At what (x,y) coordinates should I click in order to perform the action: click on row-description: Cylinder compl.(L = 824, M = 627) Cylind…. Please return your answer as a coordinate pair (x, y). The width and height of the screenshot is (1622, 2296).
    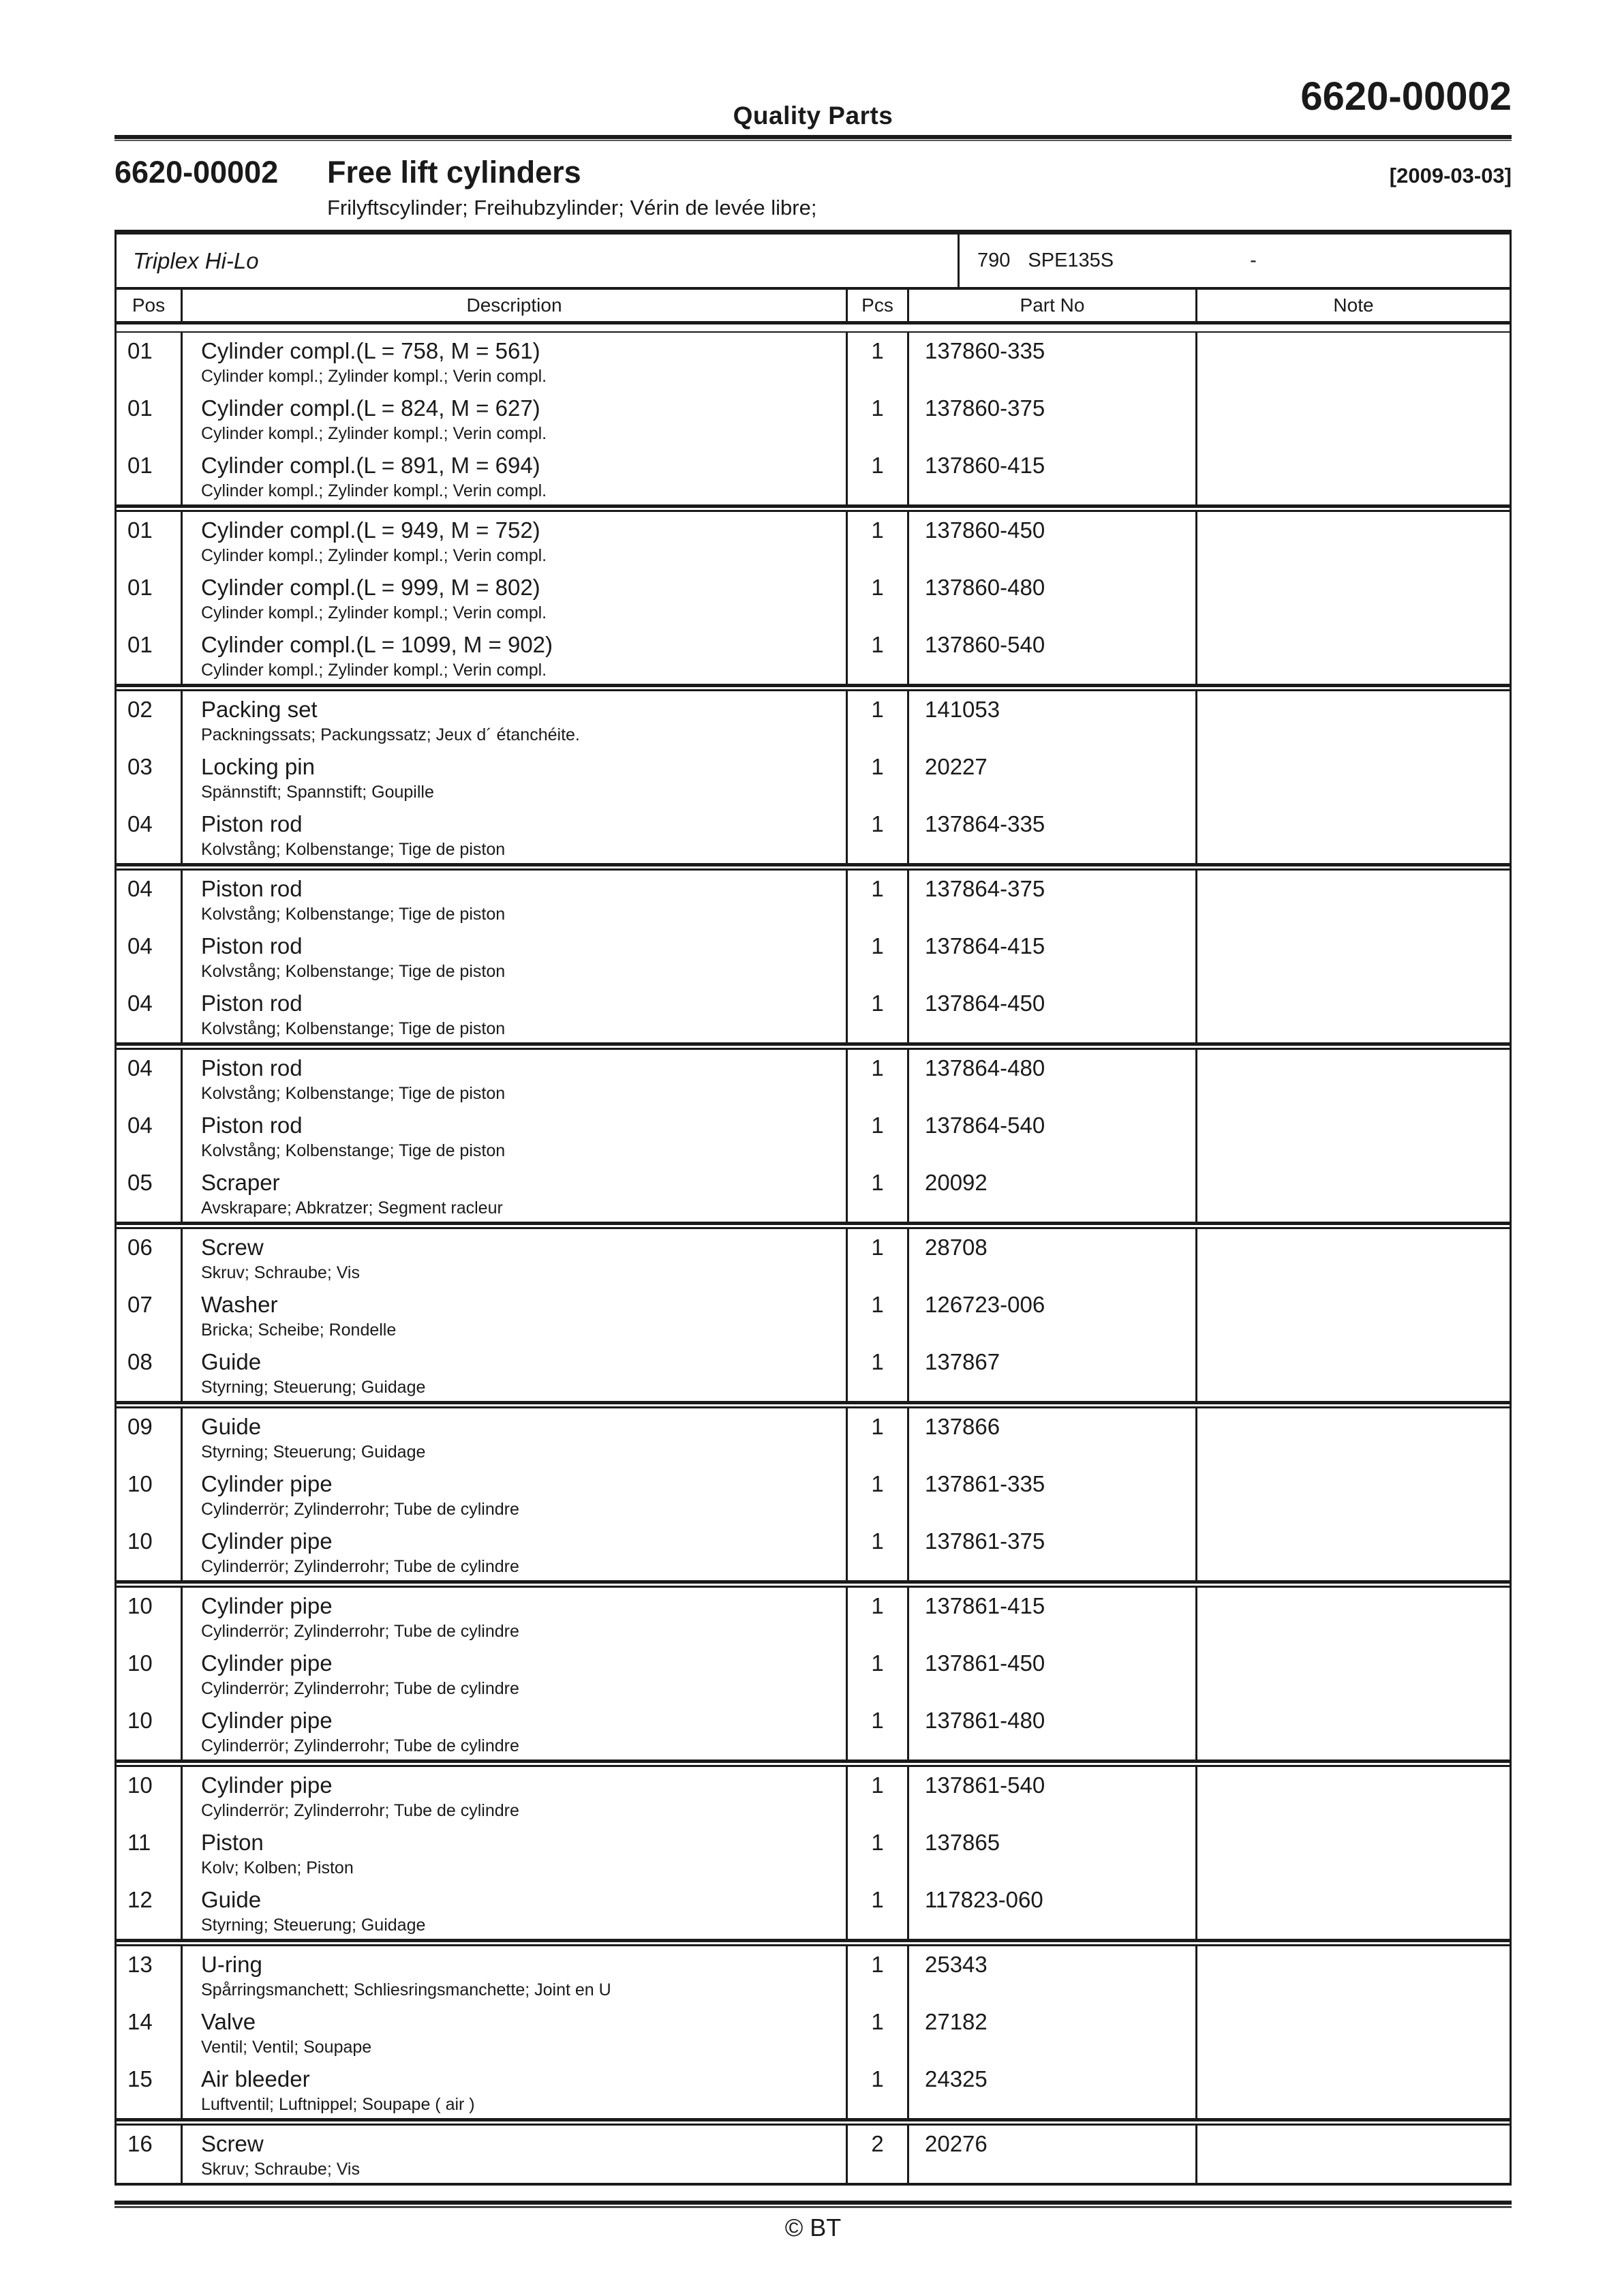
    Looking at the image, I should click on (513, 419).